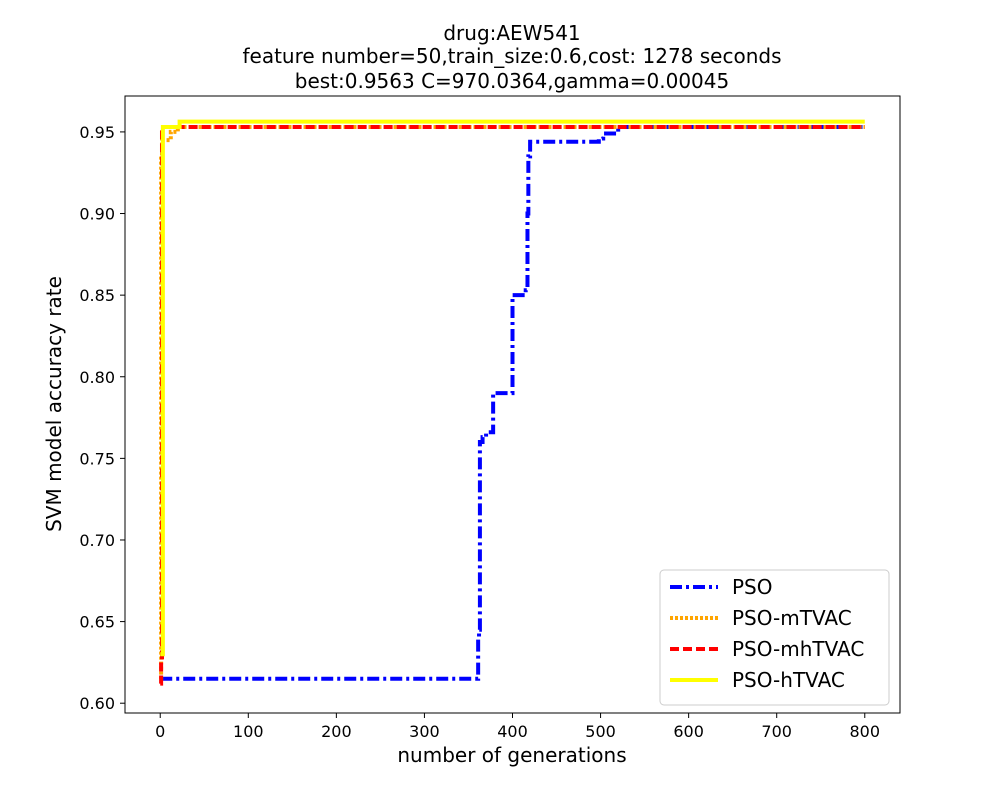 The height and width of the screenshot is (800, 1000). I want to click on legend-label-pso: PSO, so click(752, 587).